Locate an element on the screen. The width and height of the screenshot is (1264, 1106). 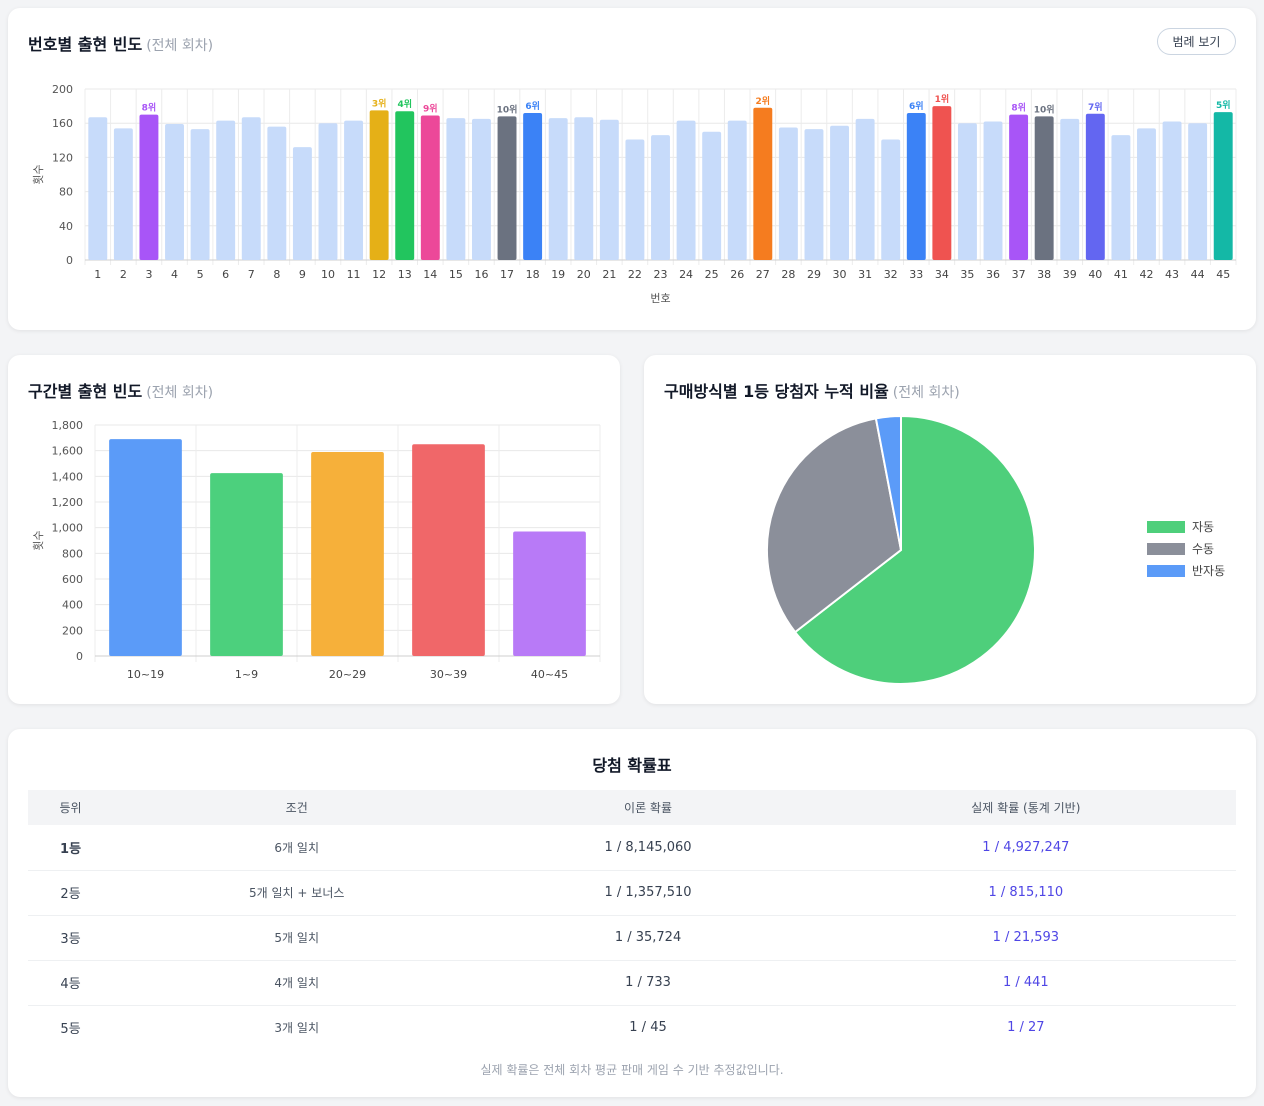
x-tick-label: 34 is located at coordinates (942, 274).